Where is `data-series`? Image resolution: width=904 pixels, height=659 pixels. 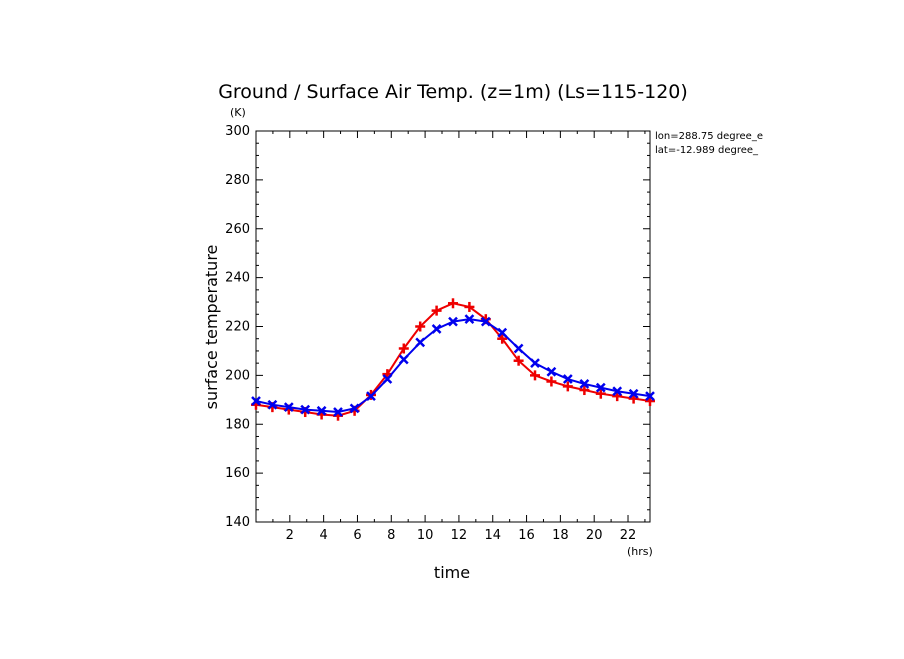 data-series is located at coordinates (453, 359).